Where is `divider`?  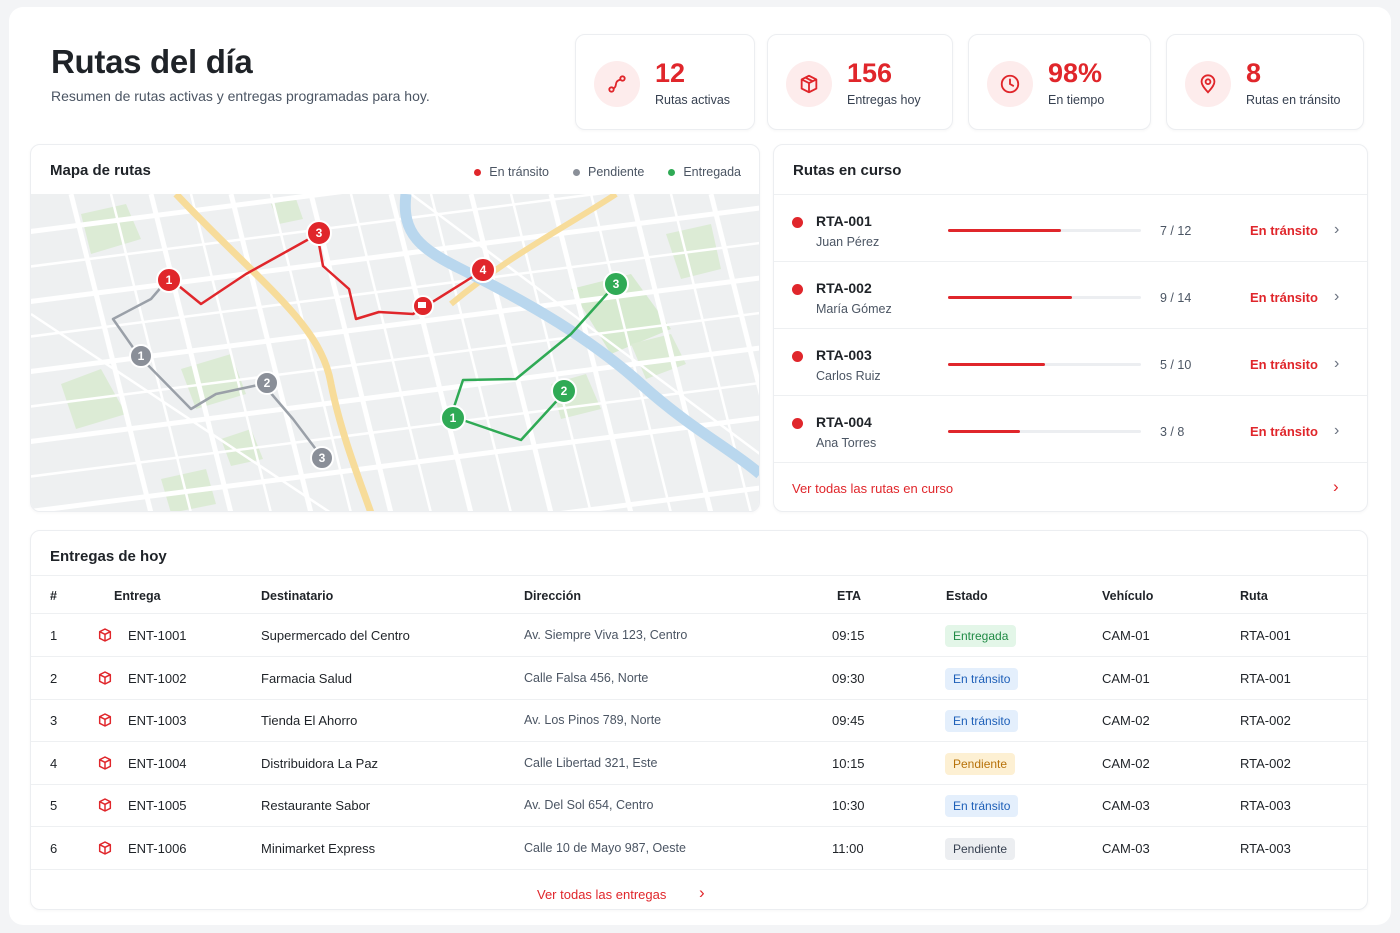
divider is located at coordinates (1070, 194).